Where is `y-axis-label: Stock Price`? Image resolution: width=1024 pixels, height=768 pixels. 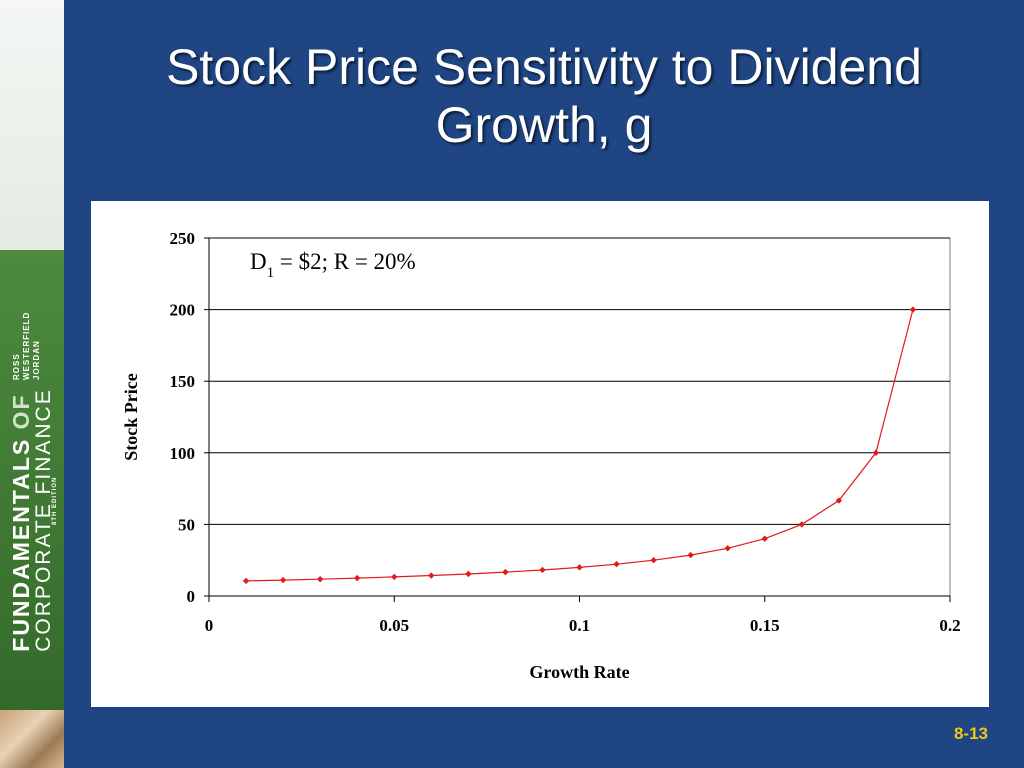
y-axis-label: Stock Price is located at coordinates (131, 416).